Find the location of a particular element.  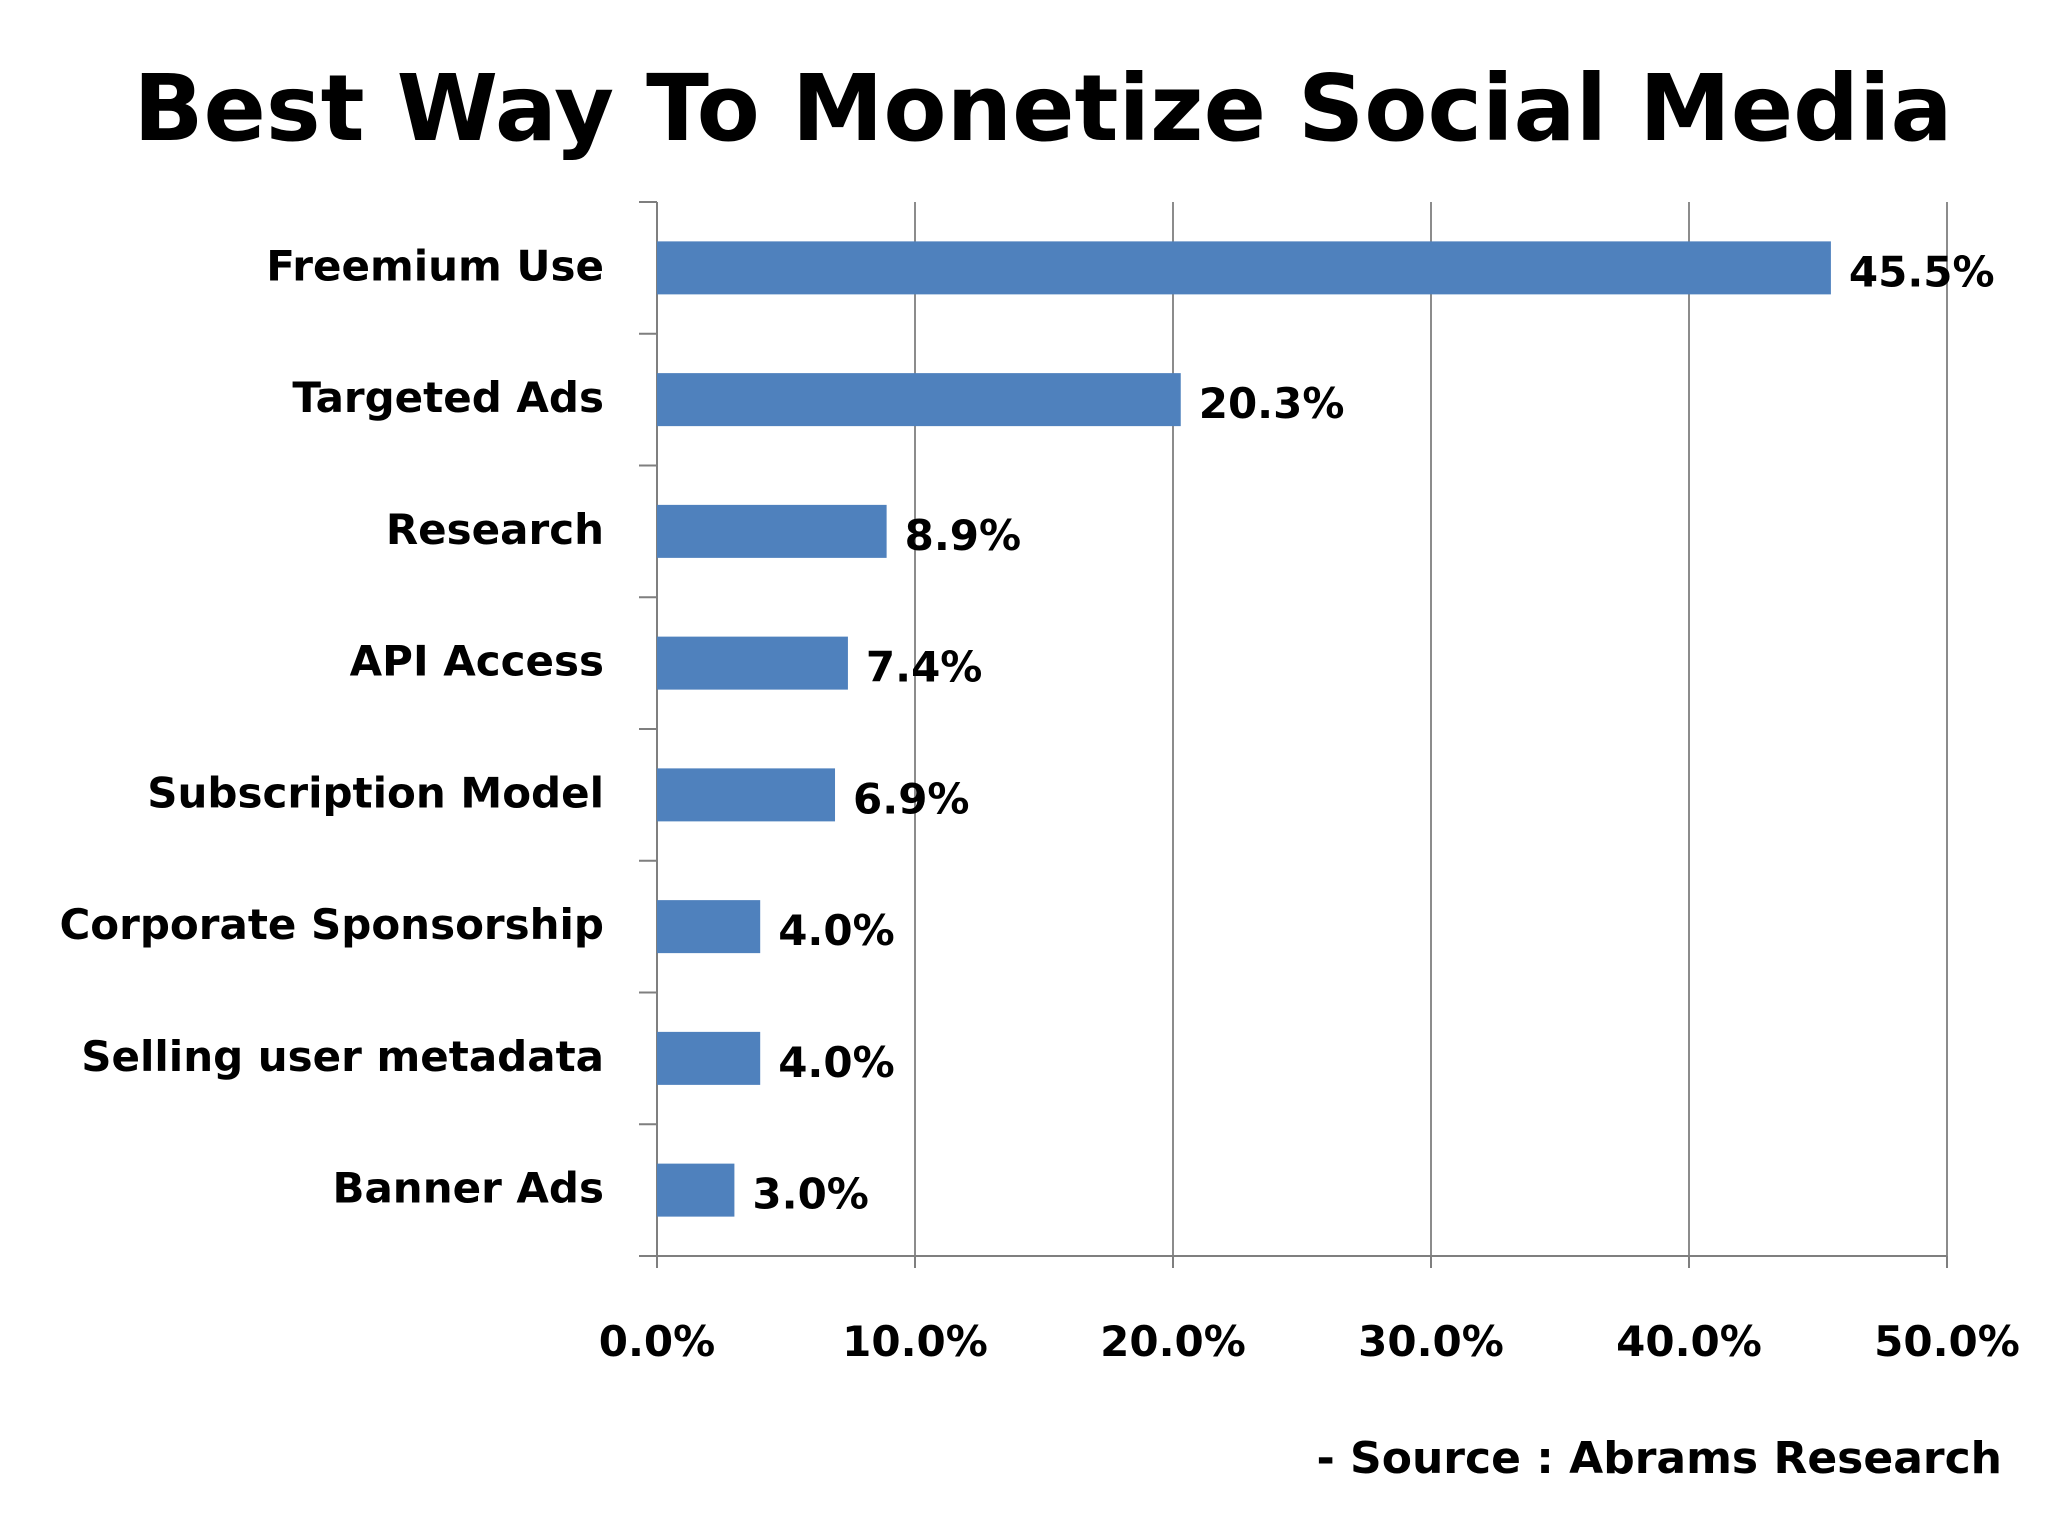

data-label: 20.3% is located at coordinates (1272, 403).